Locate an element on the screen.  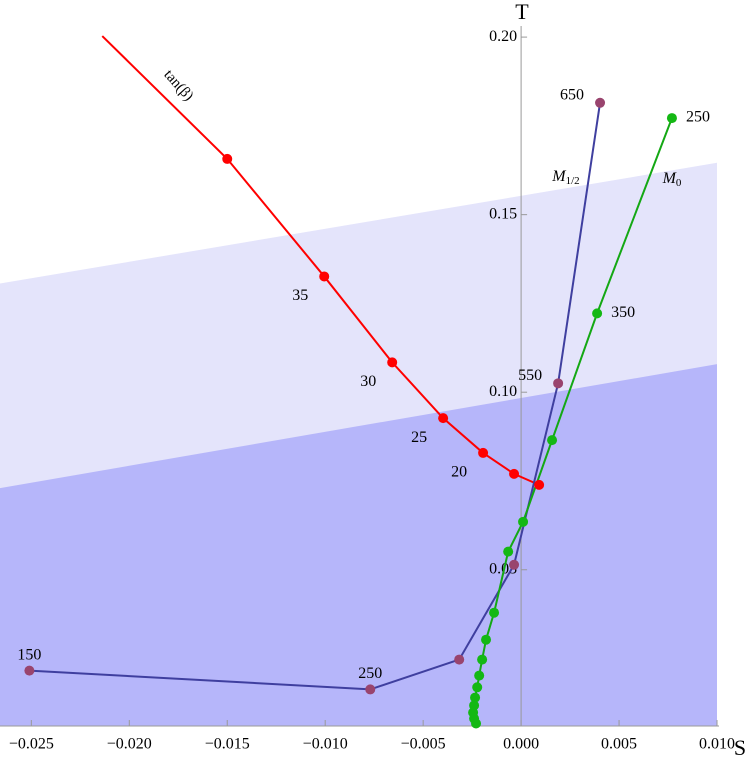
point-label: 35 is located at coordinates (300, 295).